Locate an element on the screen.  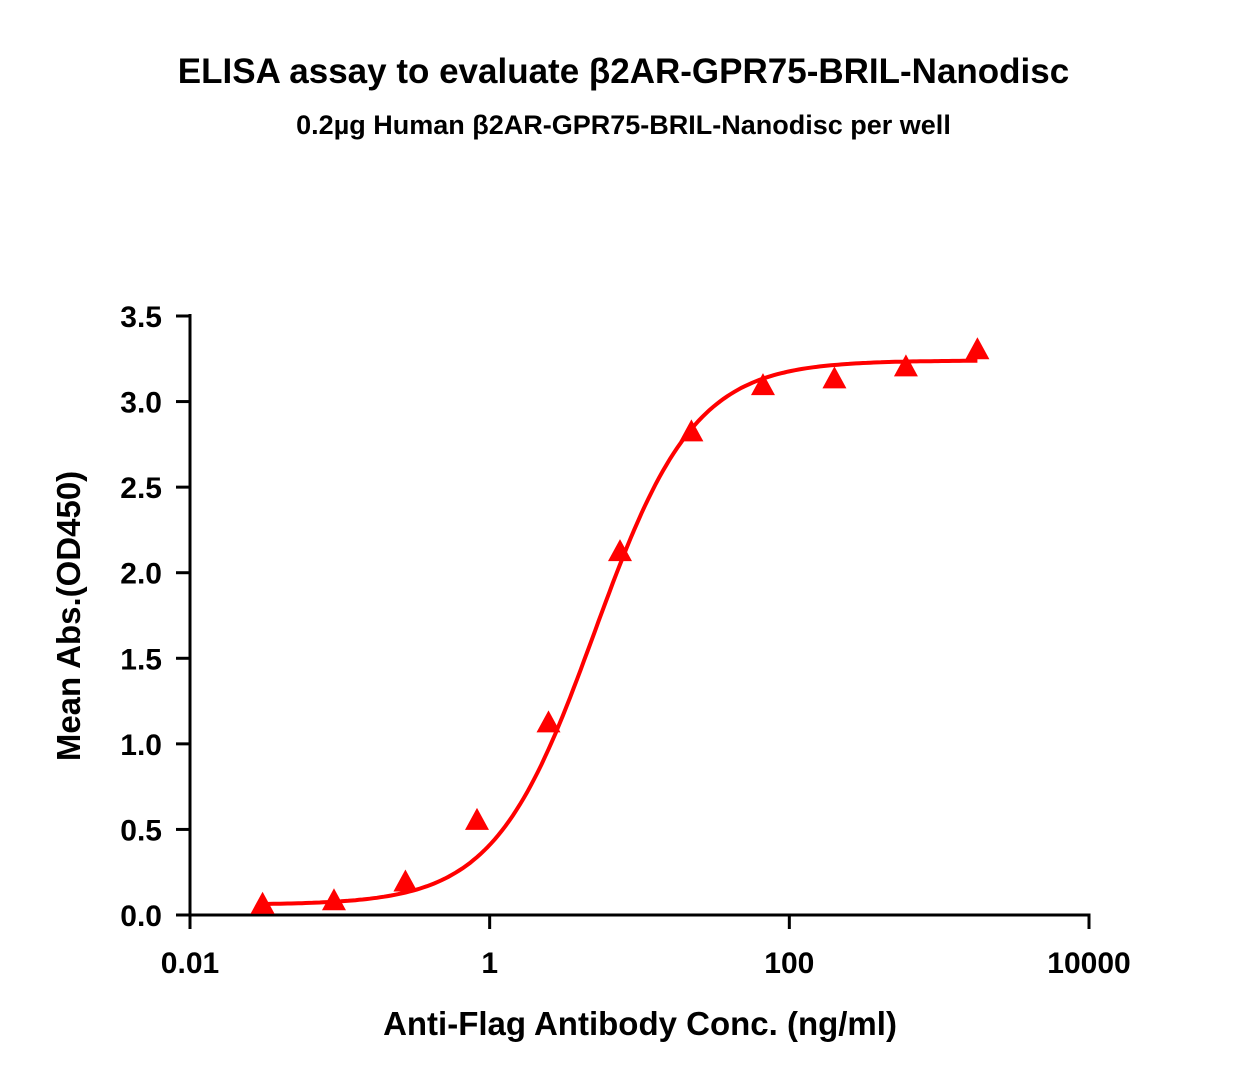
x-axis-label: Anti-Flag Antibody Conc. (ng/ml) is located at coordinates (640, 1023).